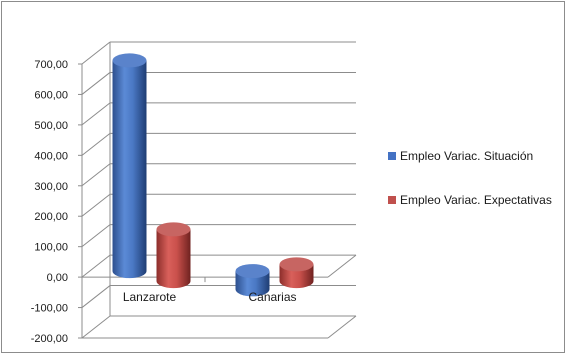  Describe the element at coordinates (49, 309) in the screenshot. I see `y-tick-label: -100,00` at that location.